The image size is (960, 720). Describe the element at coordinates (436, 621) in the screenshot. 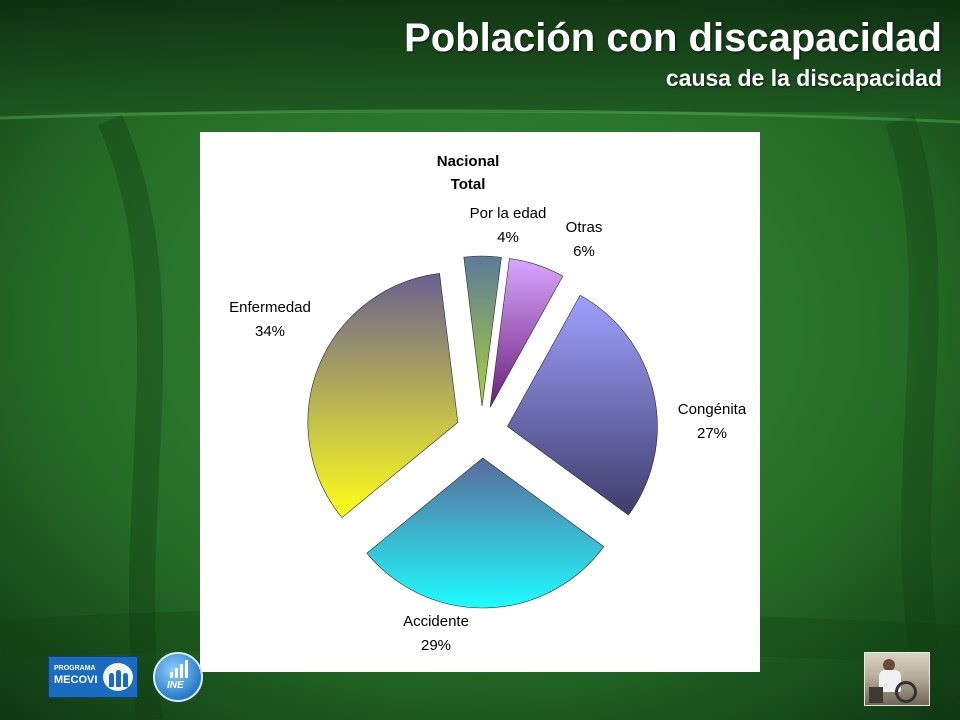

I see `slice-label: Accidente` at that location.